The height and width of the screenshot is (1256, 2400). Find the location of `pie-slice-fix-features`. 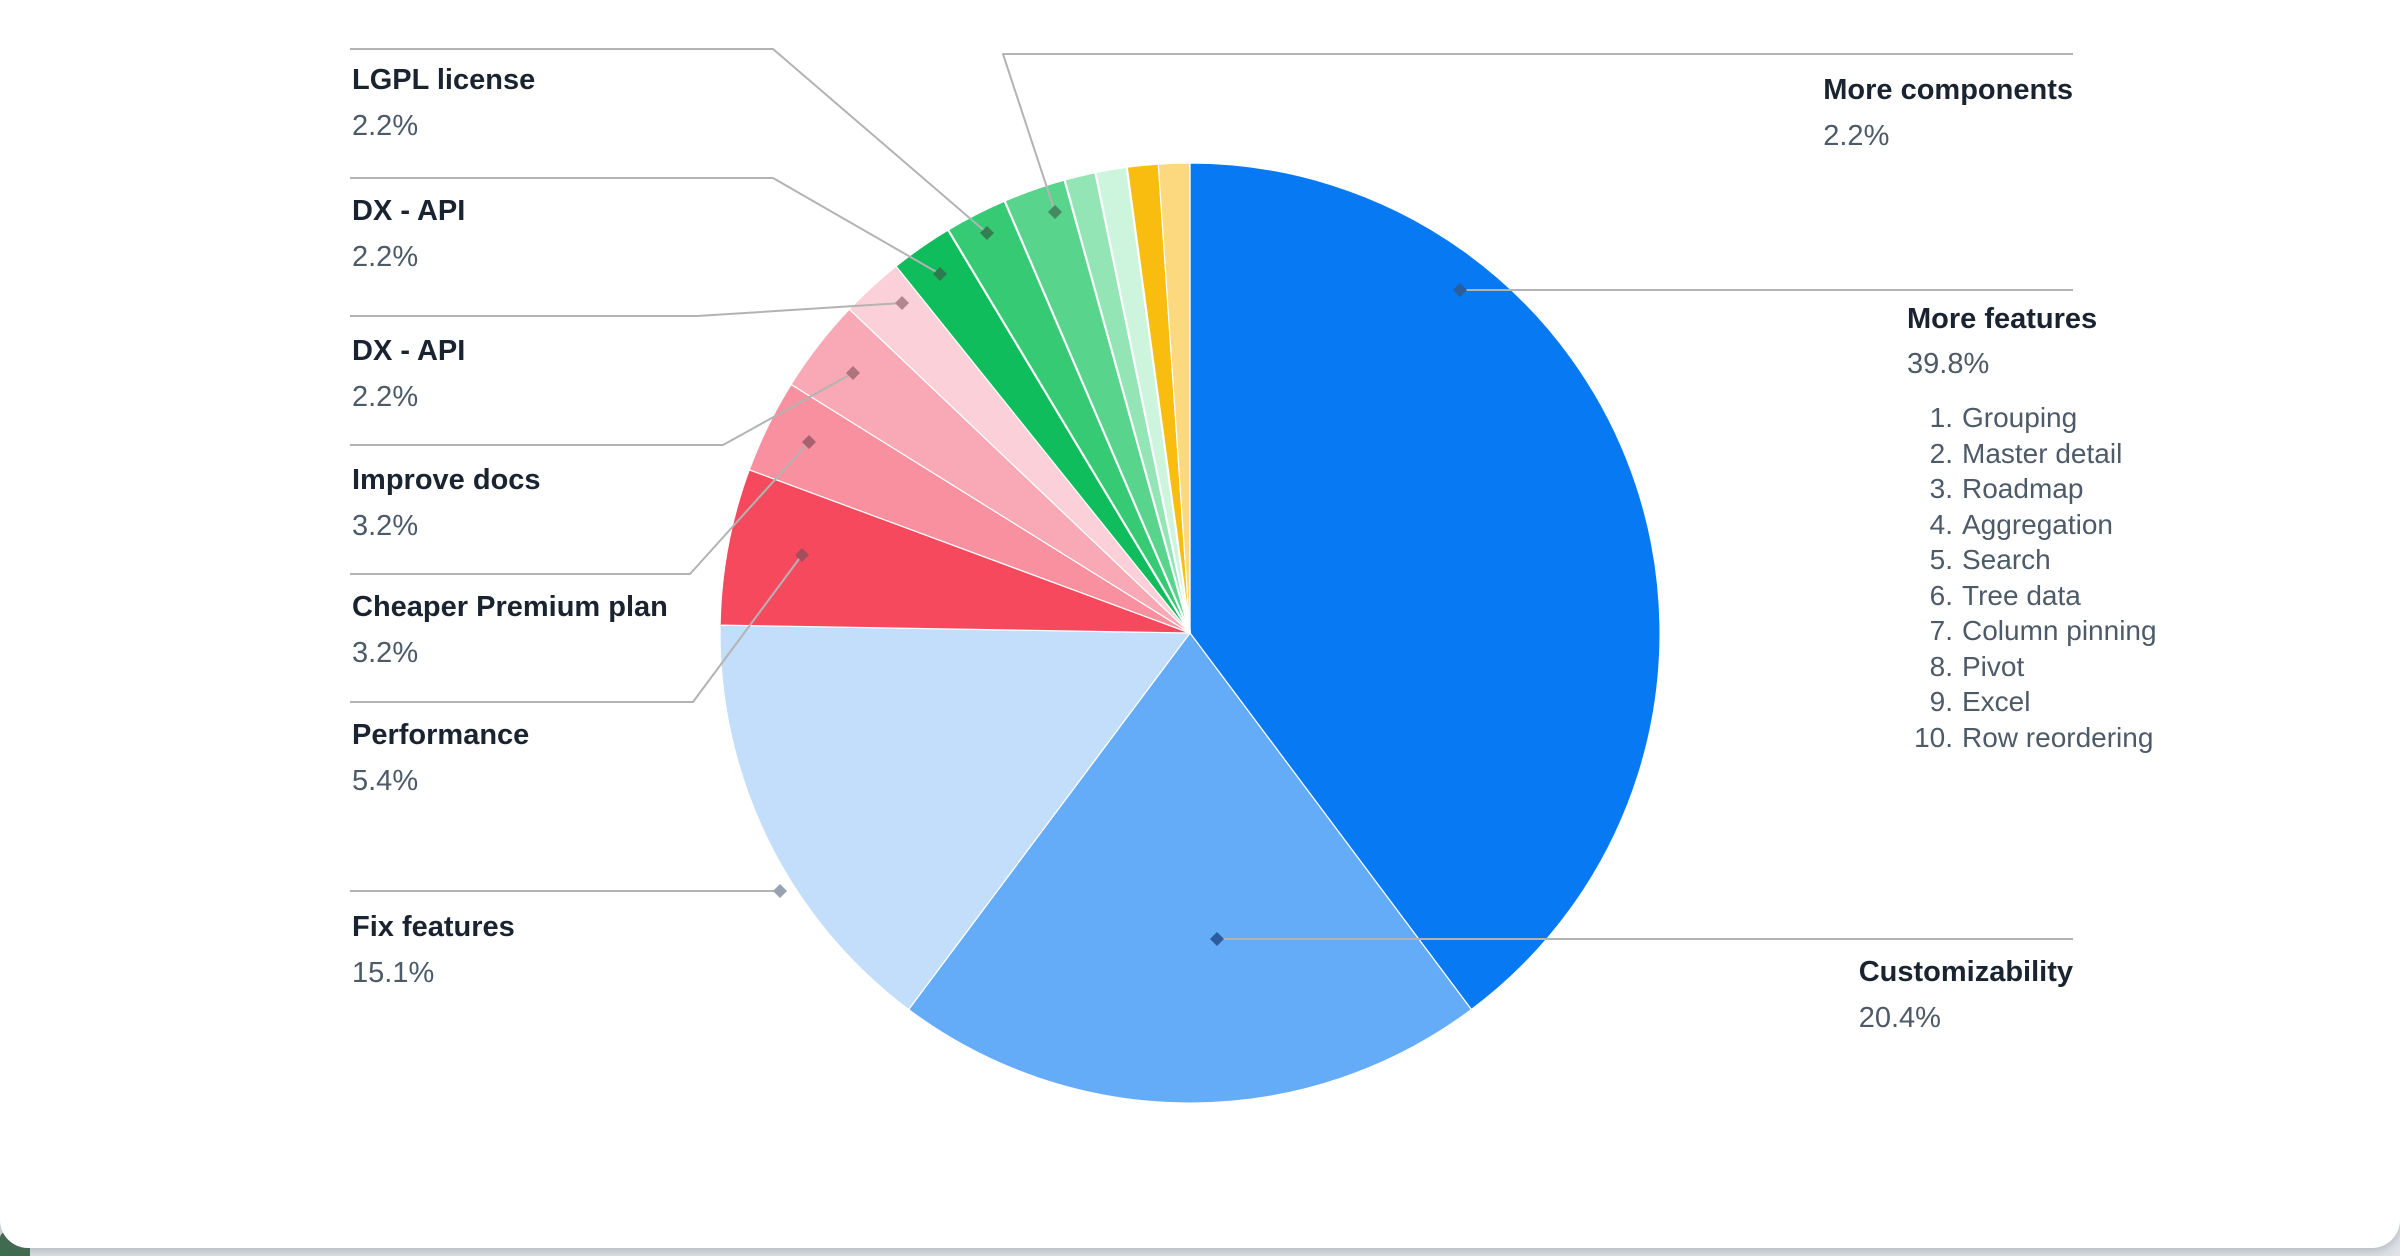

pie-slice-fix-features is located at coordinates (955, 817).